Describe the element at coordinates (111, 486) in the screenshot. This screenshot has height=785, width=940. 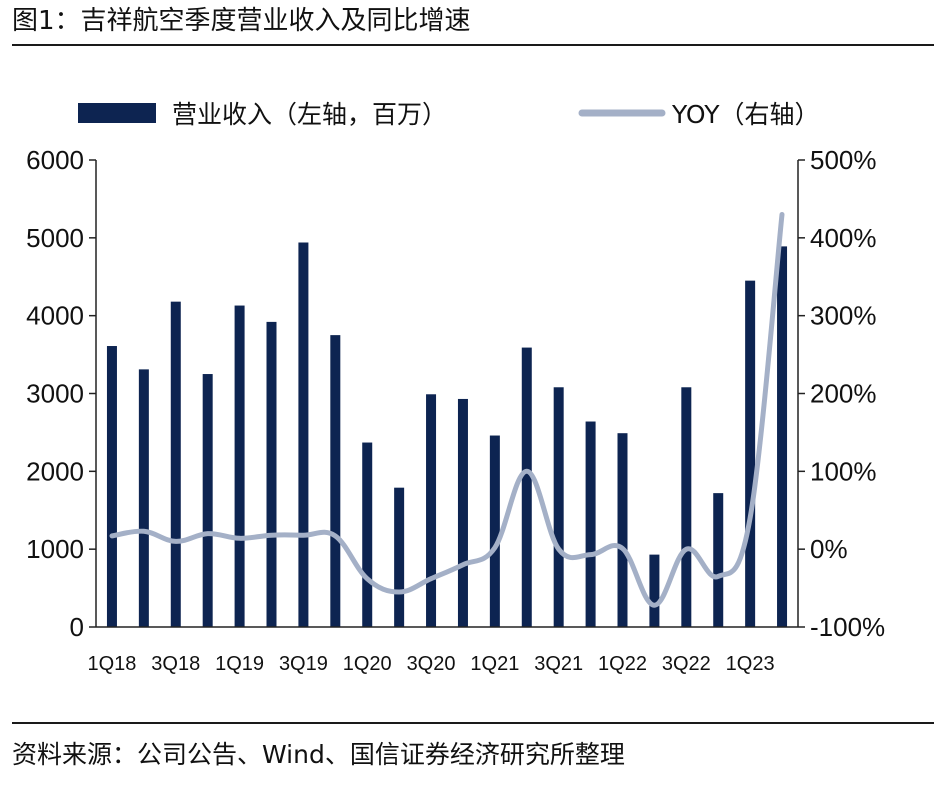
I see `revenue-bar-1q18` at that location.